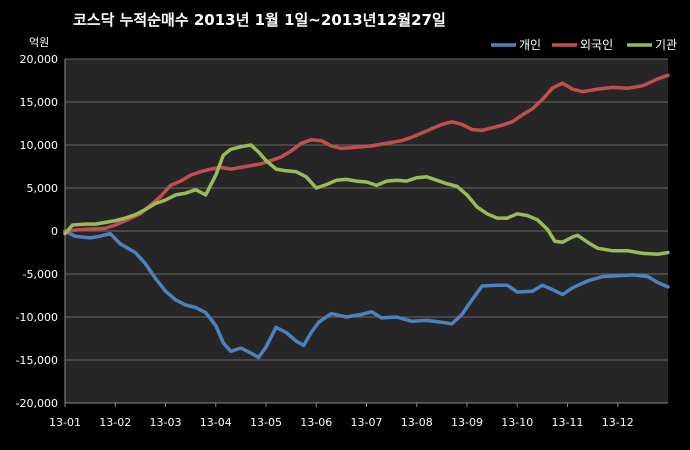 This screenshot has width=690, height=450. I want to click on x-tick-label: 13-12, so click(618, 422).